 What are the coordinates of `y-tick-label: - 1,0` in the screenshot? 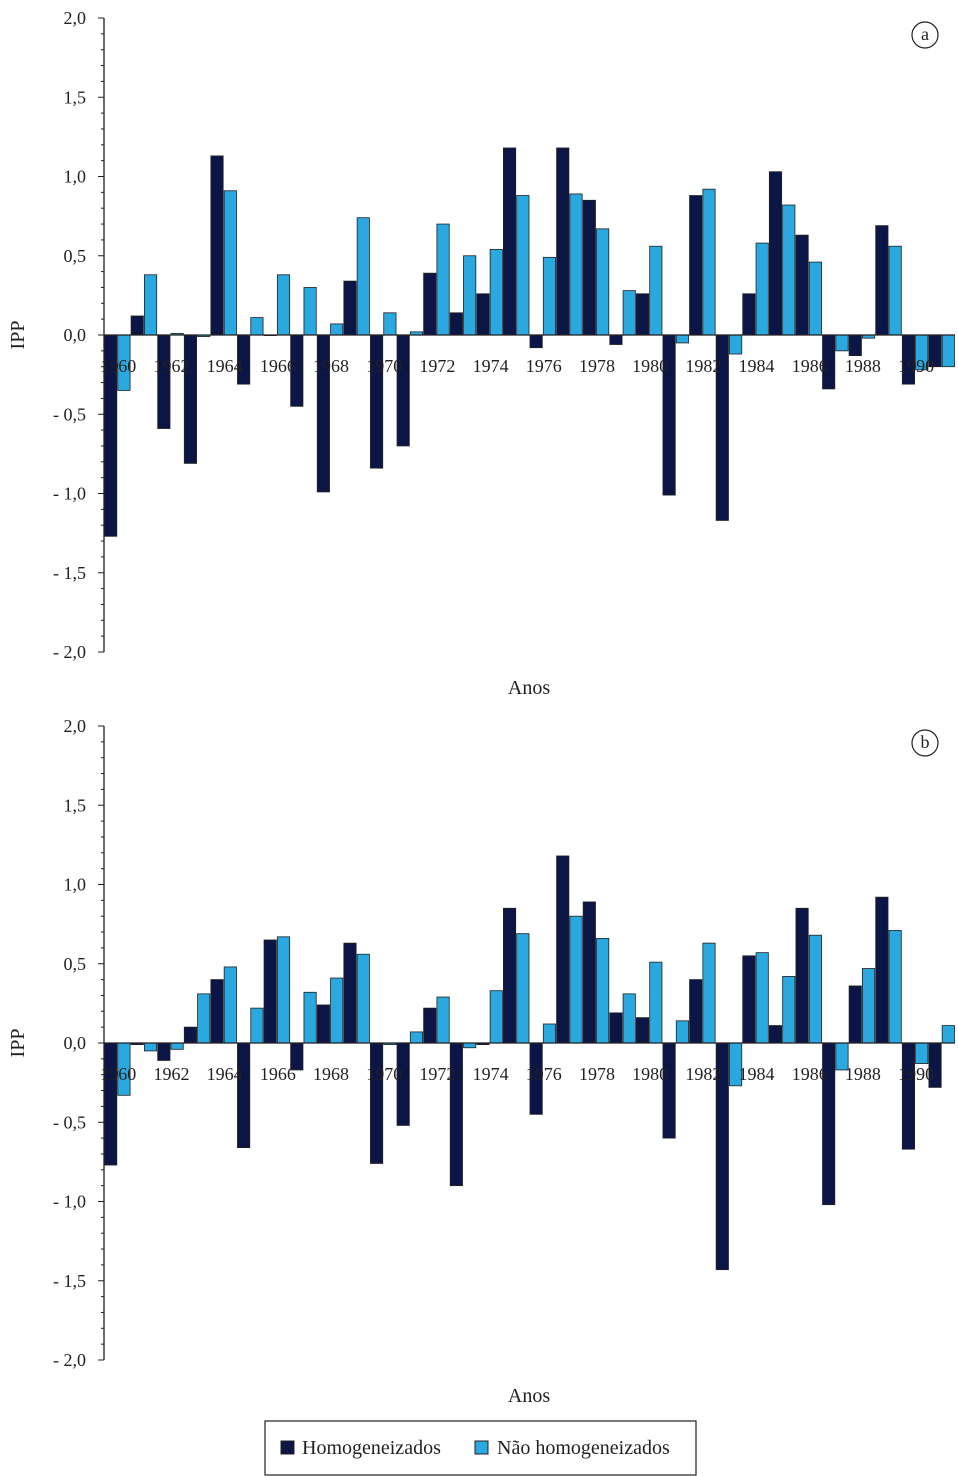 It's located at (69, 494).